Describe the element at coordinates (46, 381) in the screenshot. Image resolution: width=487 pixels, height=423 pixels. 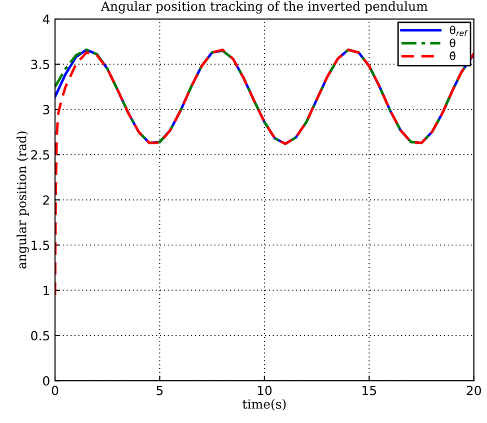
I see `y-tick-label: 0` at that location.